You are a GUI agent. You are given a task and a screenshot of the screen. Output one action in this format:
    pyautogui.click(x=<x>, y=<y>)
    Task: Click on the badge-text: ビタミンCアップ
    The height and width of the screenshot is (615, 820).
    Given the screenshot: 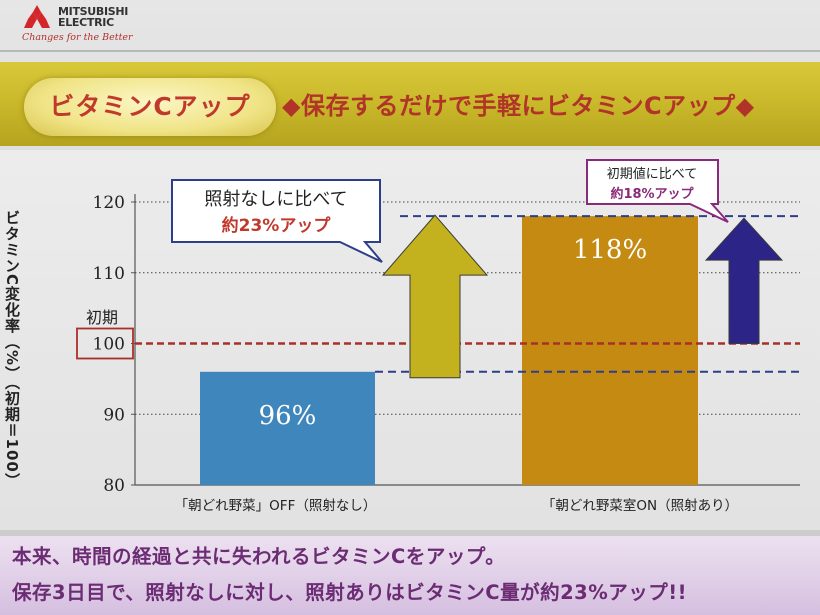 What is the action you would take?
    pyautogui.click(x=150, y=106)
    